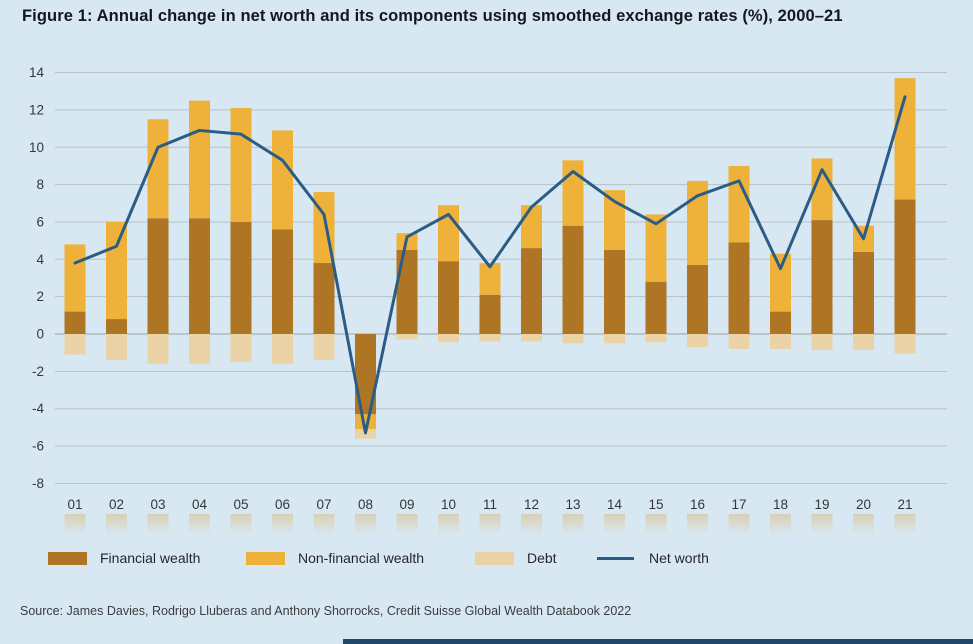 This screenshot has height=644, width=973. Describe the element at coordinates (40, 334) in the screenshot. I see `y-tick-label-0: 0` at that location.